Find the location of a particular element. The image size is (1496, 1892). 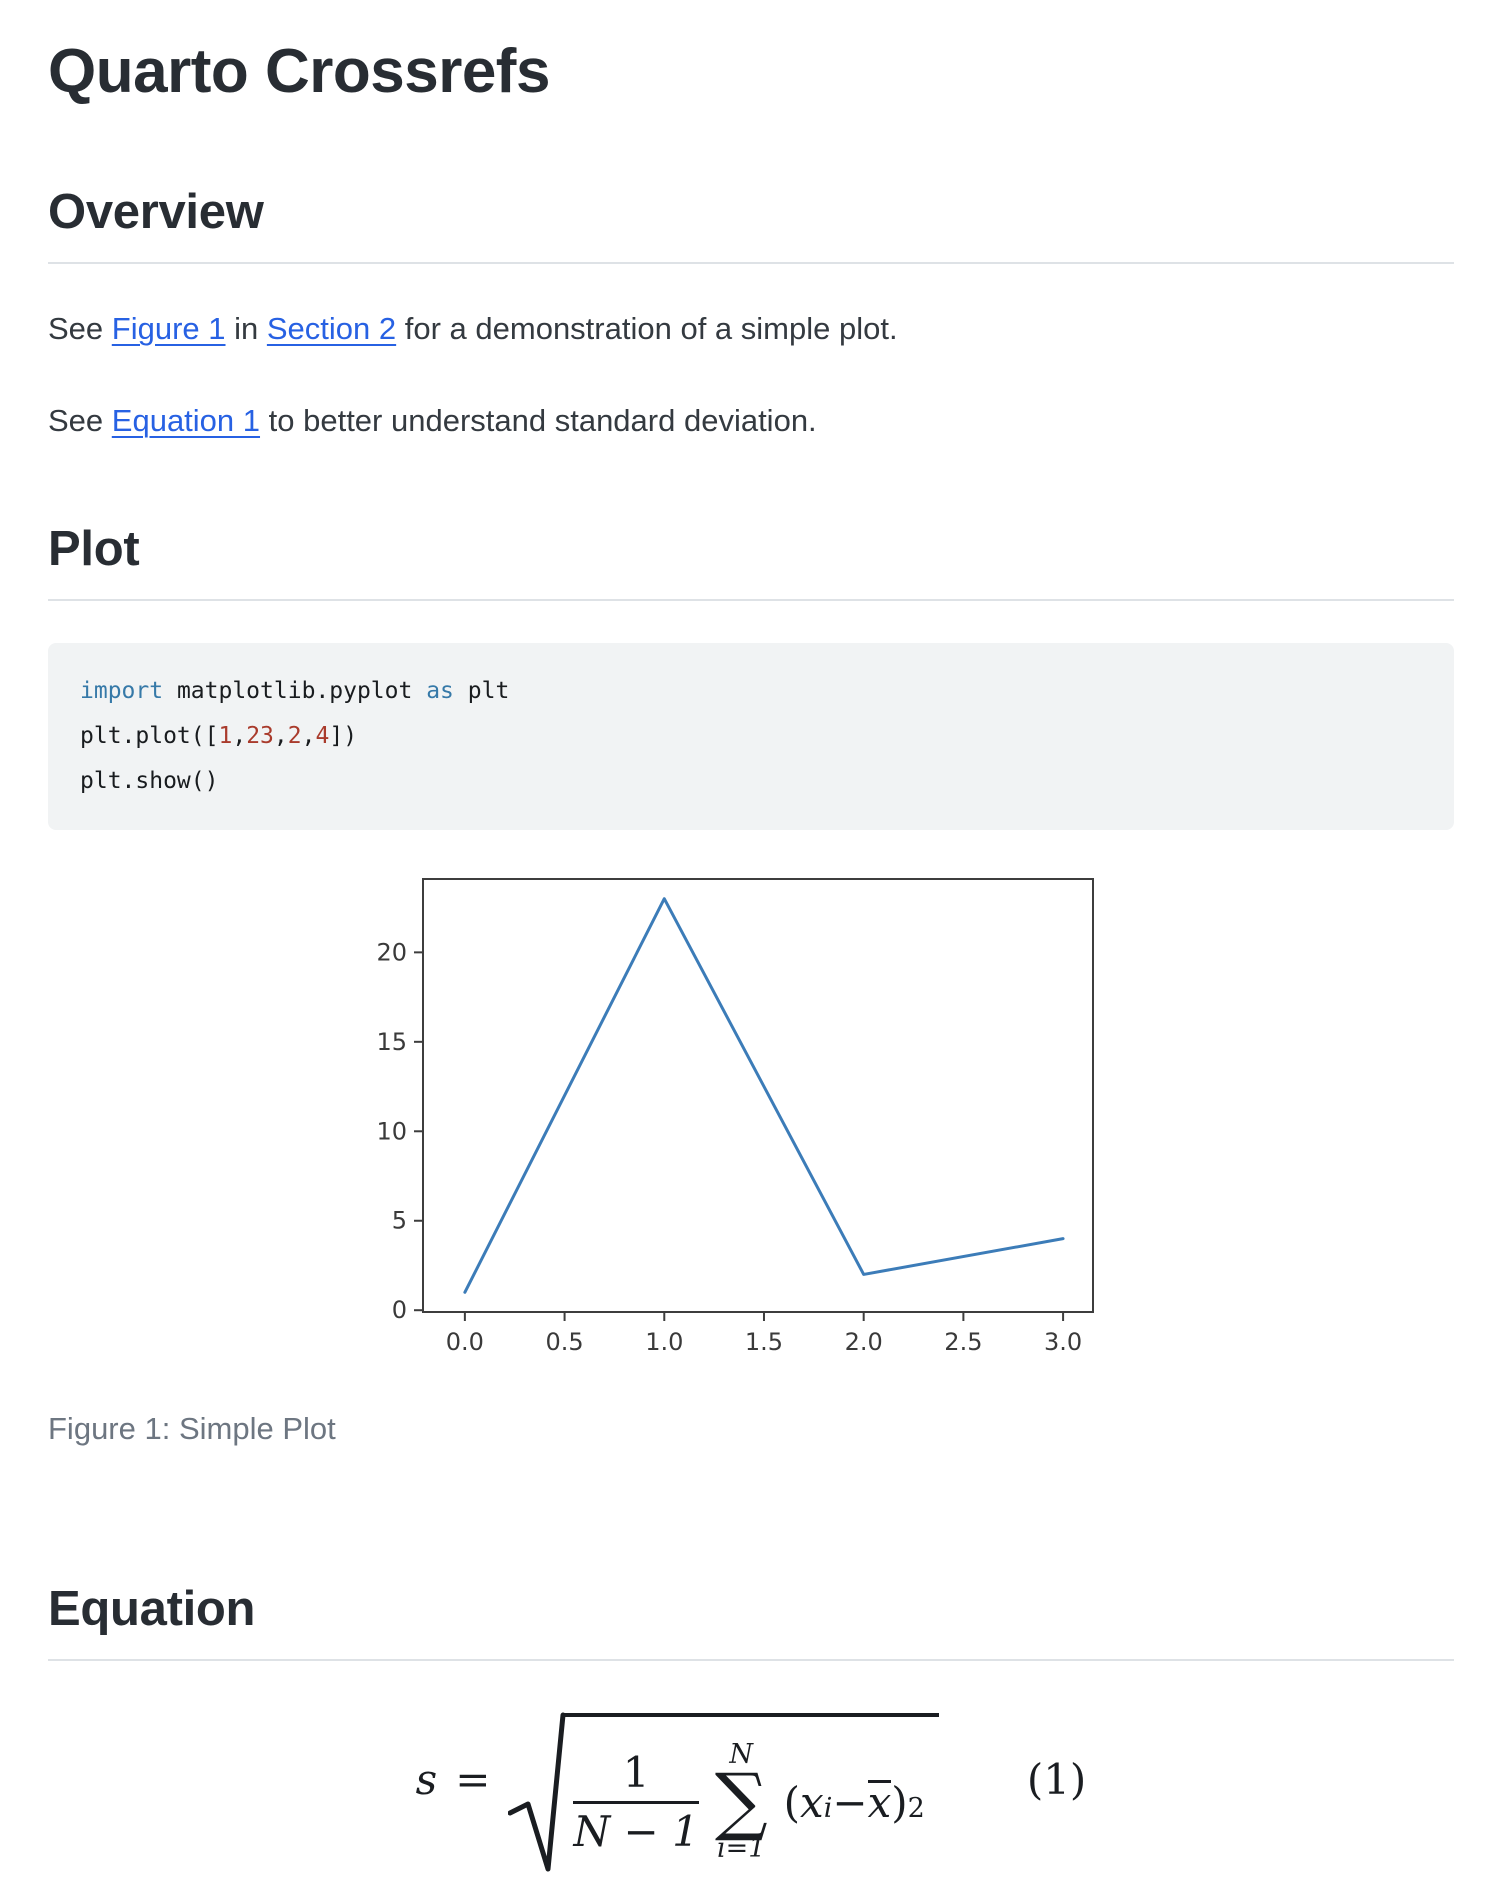

code-token: plt is located at coordinates (481, 690).